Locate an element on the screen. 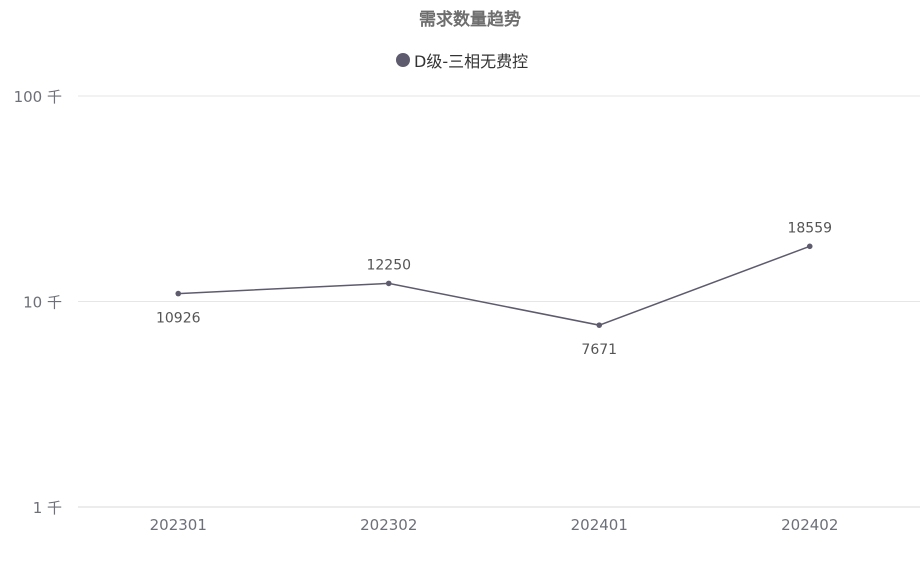 The height and width of the screenshot is (564, 920). data-label: 7671 is located at coordinates (599, 350).